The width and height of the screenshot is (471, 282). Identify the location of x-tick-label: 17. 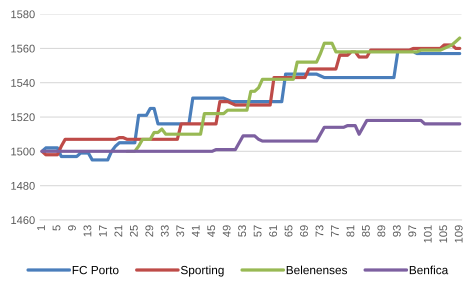
(103, 230).